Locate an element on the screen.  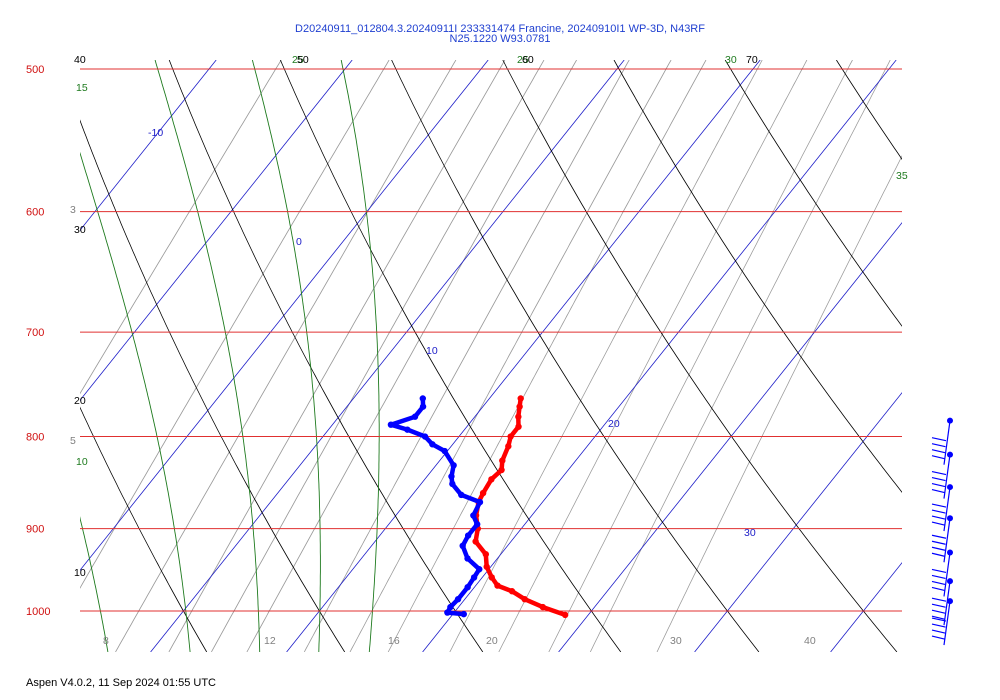
mixing-ratio-label-5: 20 is located at coordinates (492, 641).